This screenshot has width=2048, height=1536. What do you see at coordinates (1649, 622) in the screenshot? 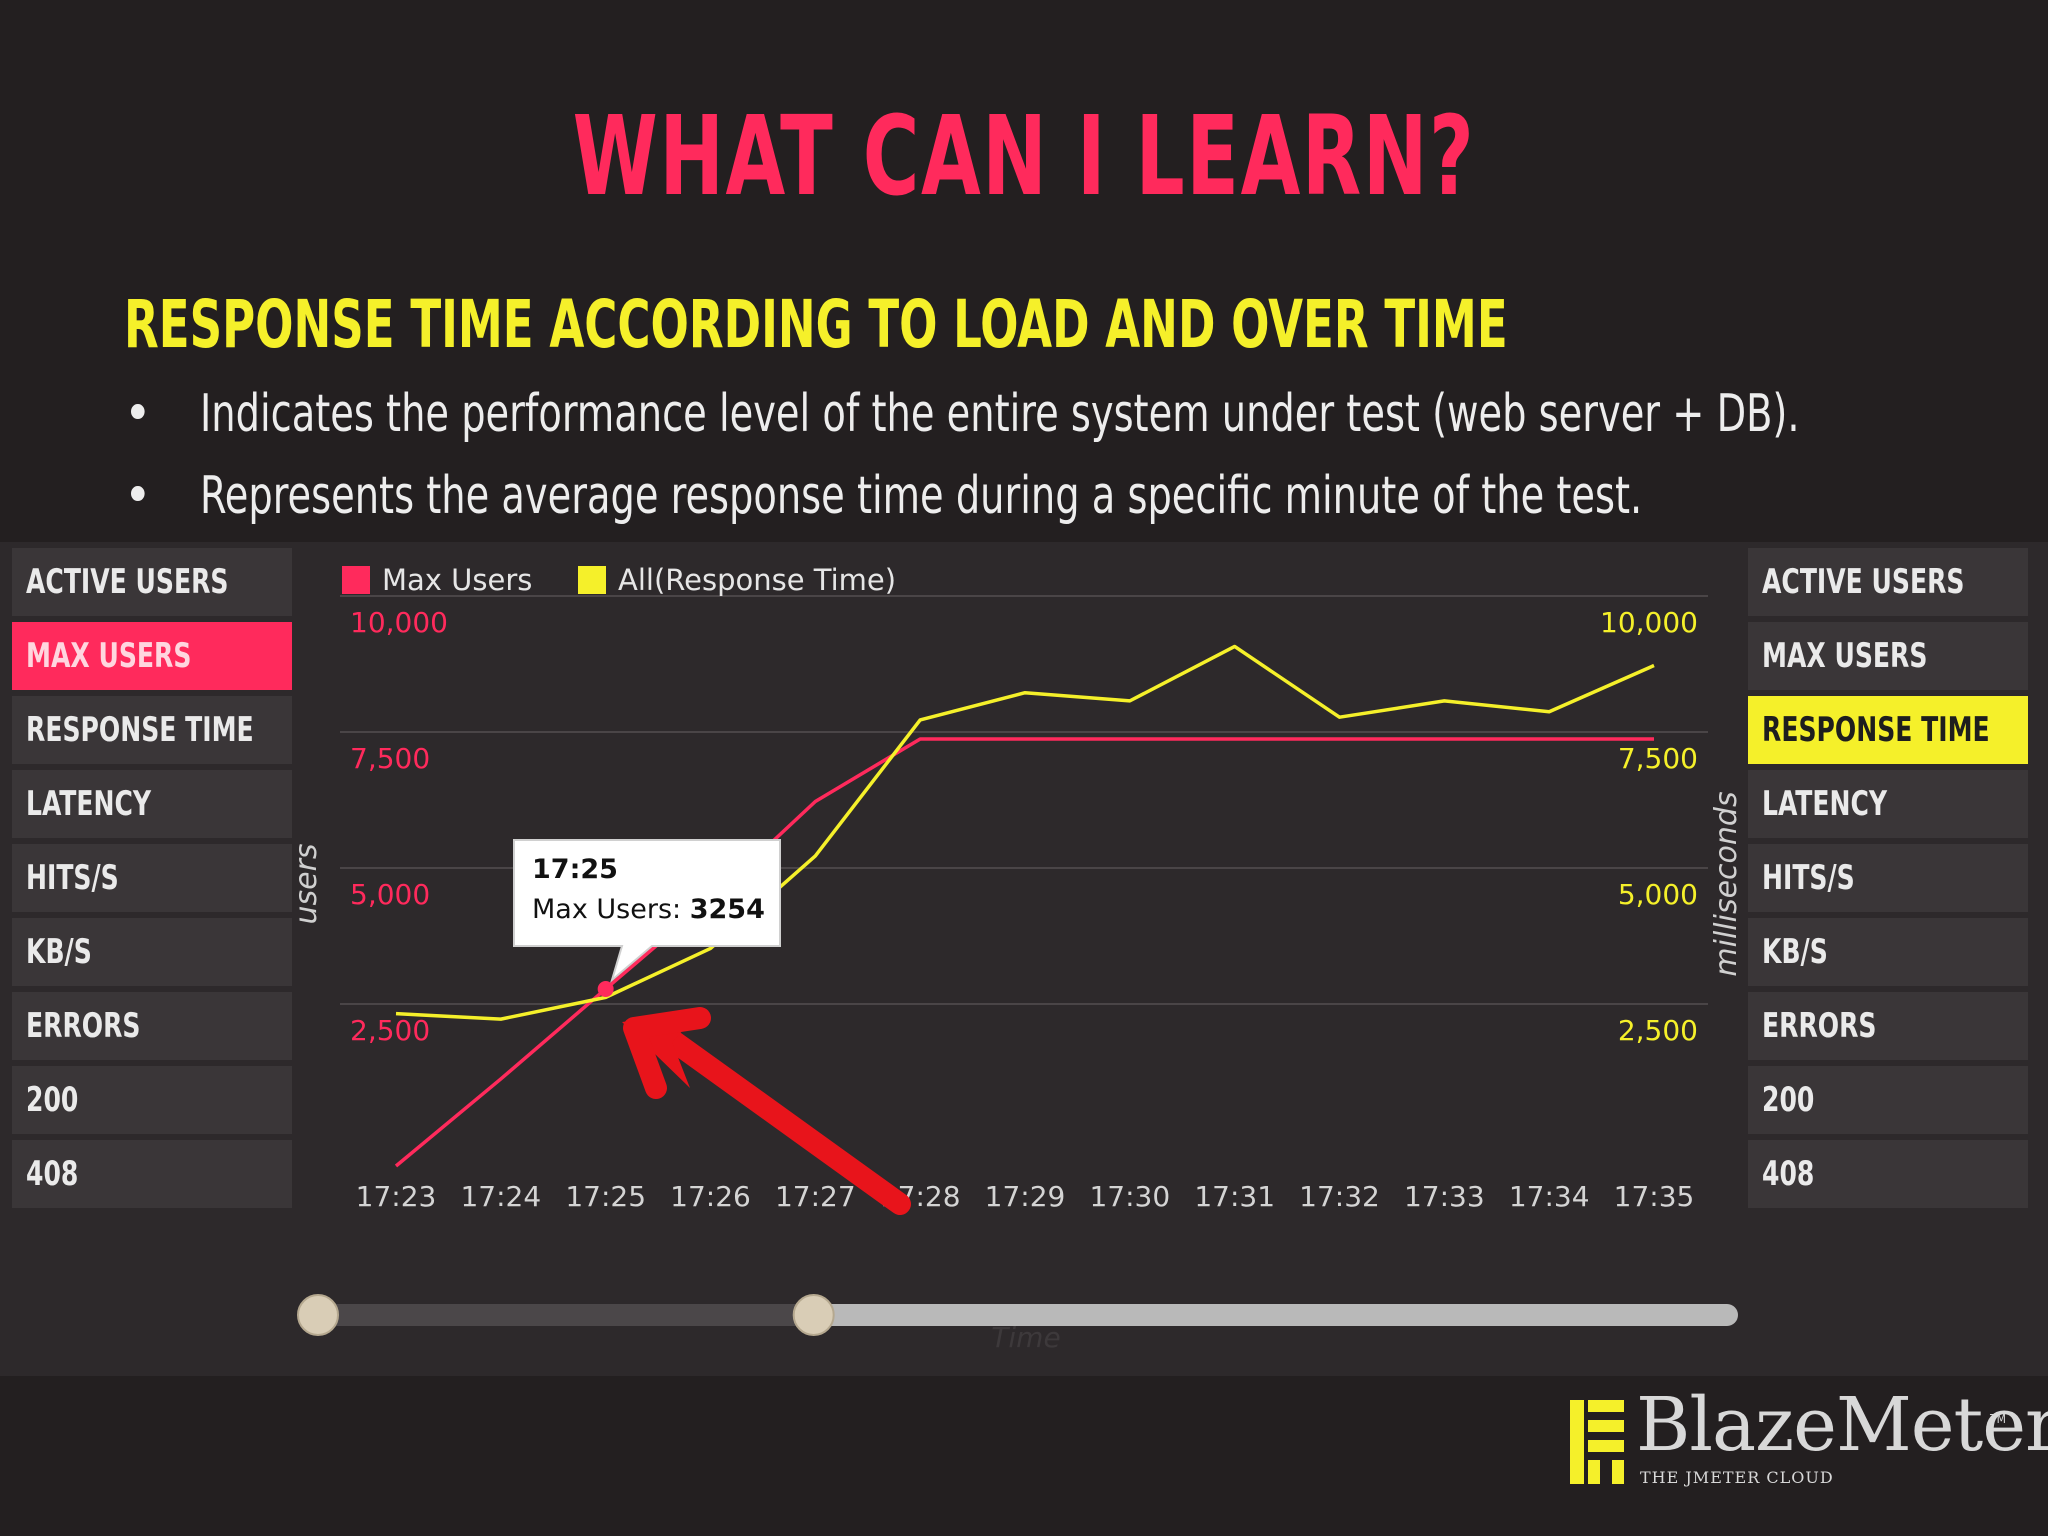
I see `y-tick-right: 10,000` at bounding box center [1649, 622].